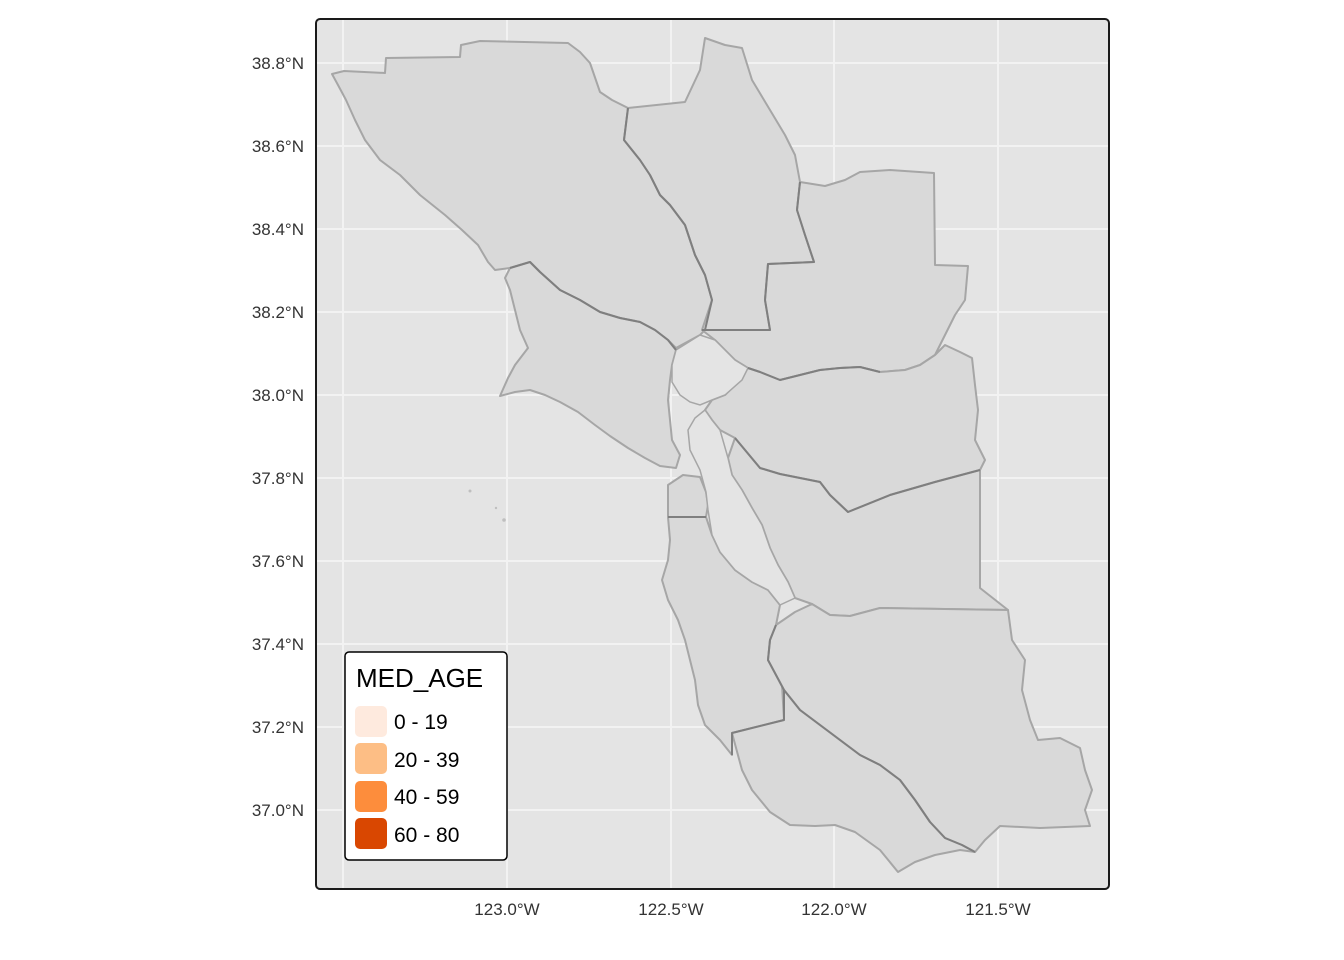  I want to click on boundary-san-mateo-santa-cruz, so click(758, 722).